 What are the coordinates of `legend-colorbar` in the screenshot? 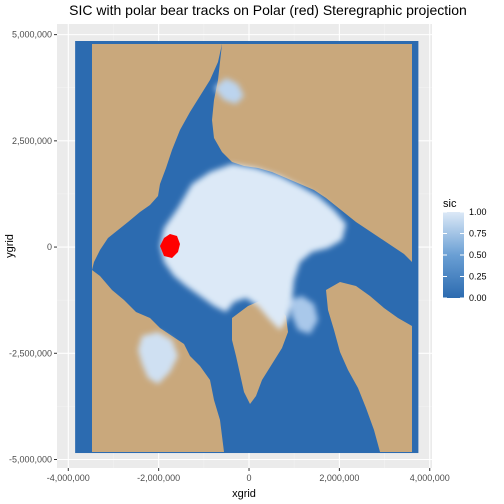 It's located at (453, 255).